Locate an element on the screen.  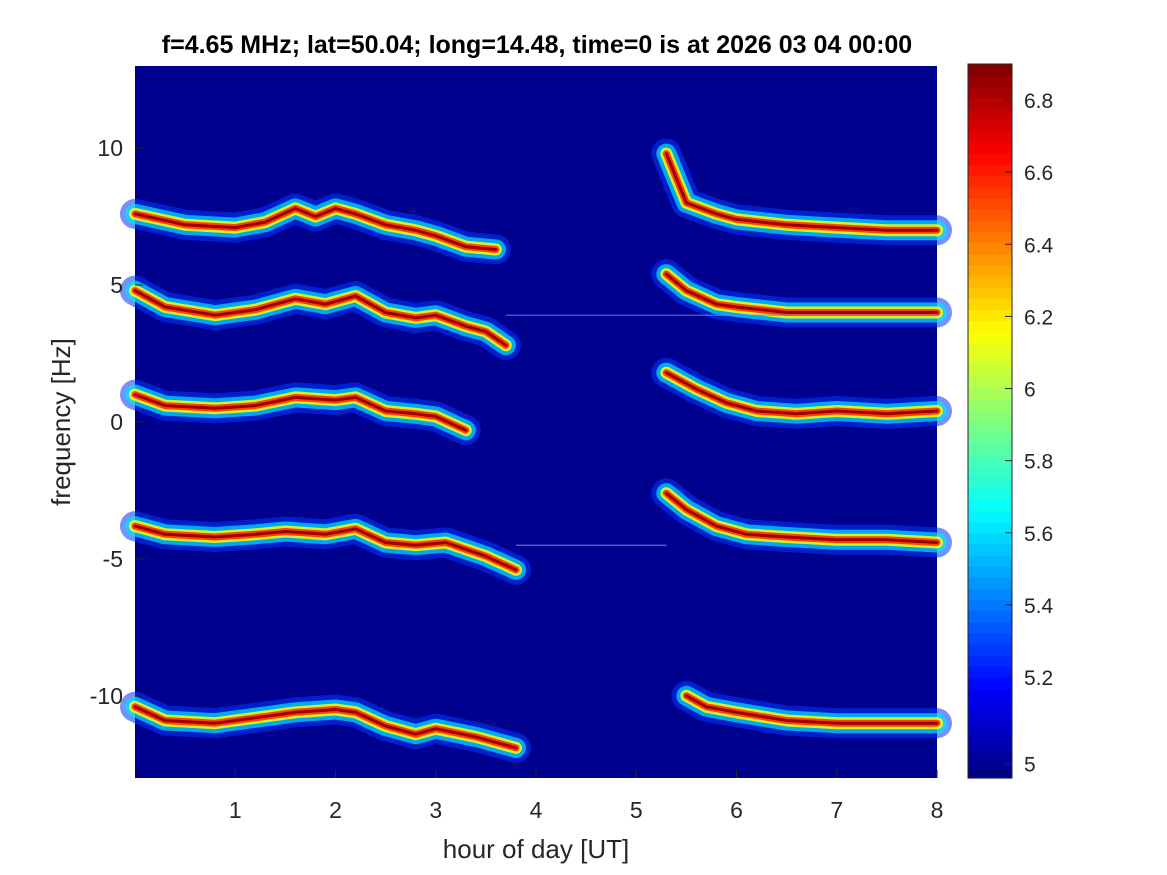
colorbar-ticks: 5 5.2 5.4 5.6 5.8 6 6.2 6.4 6.6 6.8 is located at coordinates (1029, 433).